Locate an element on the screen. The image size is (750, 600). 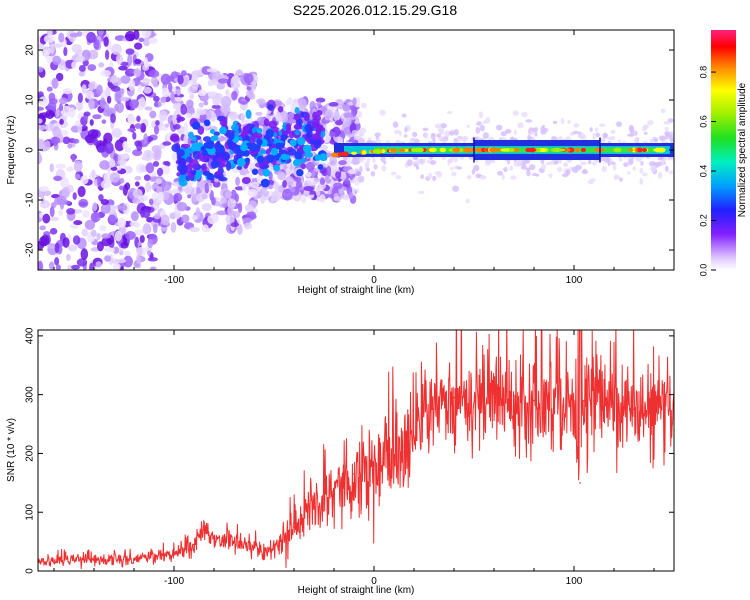
spectrogram-ytick-label: -10 is located at coordinates (30, 199).